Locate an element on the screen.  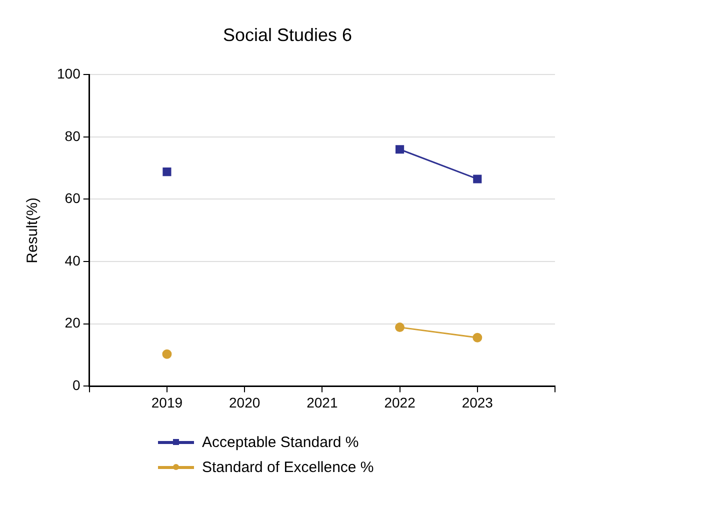
y-axis-title: Result(%) is located at coordinates (33, 230).